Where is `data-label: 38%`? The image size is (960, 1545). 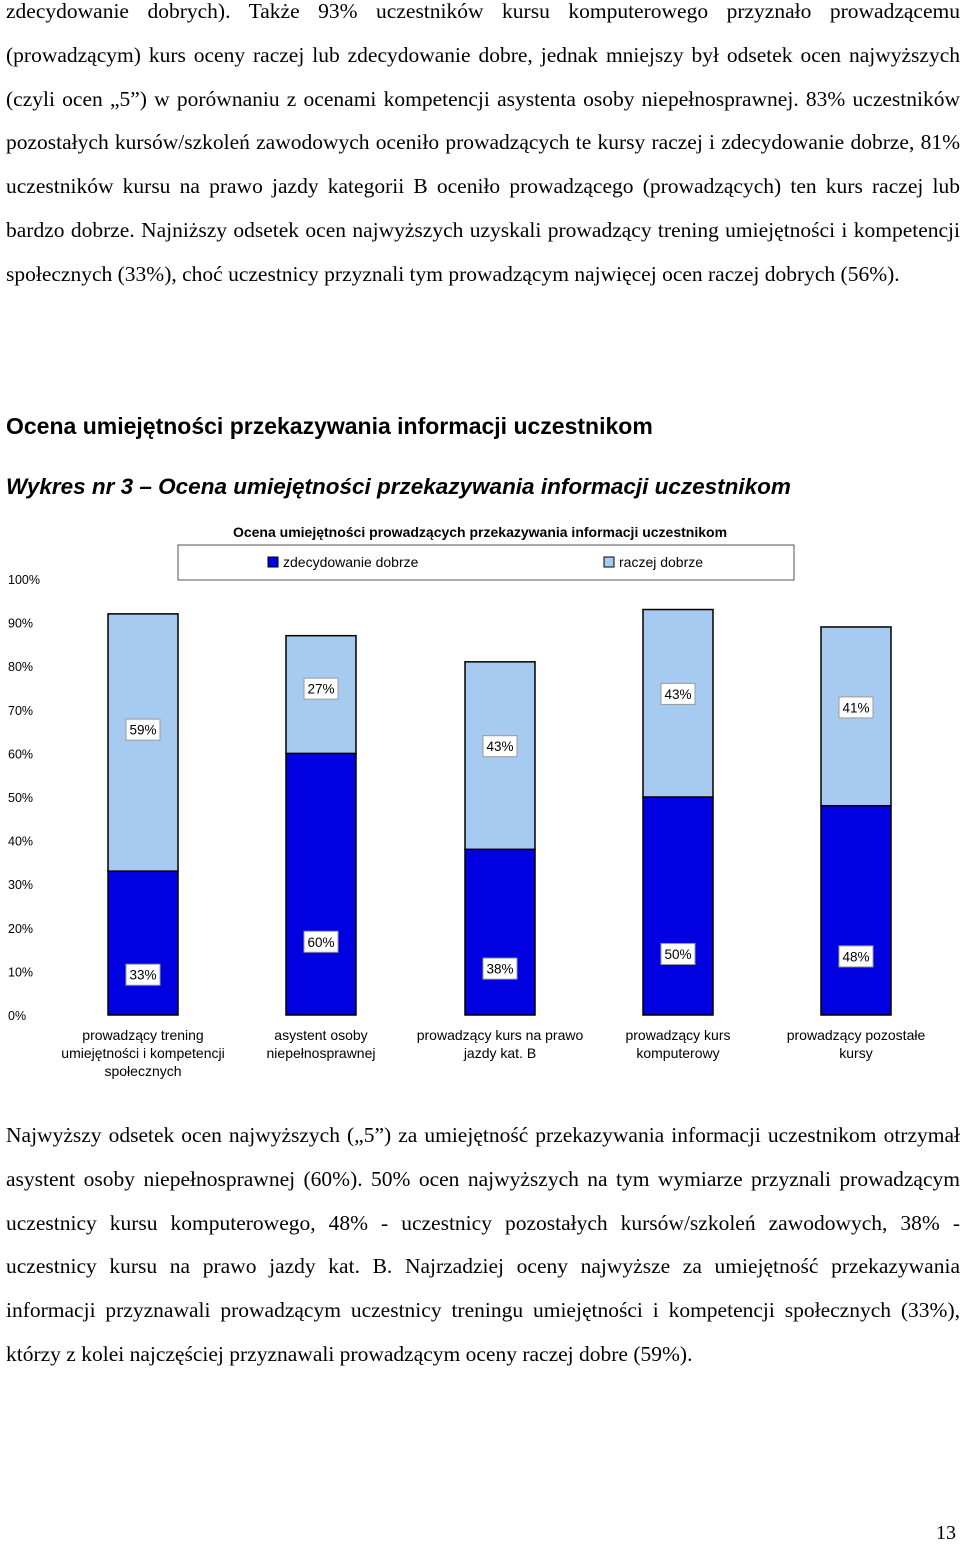 data-label: 38% is located at coordinates (499, 969).